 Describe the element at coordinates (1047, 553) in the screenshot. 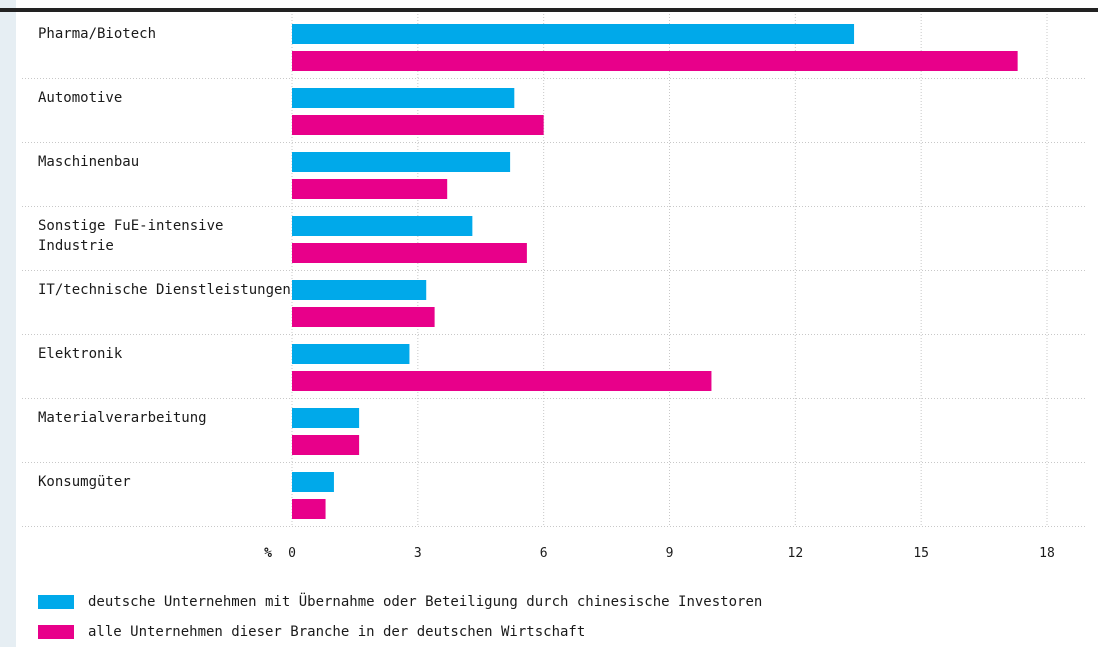

I see `x-tick-label-6: 18` at that location.